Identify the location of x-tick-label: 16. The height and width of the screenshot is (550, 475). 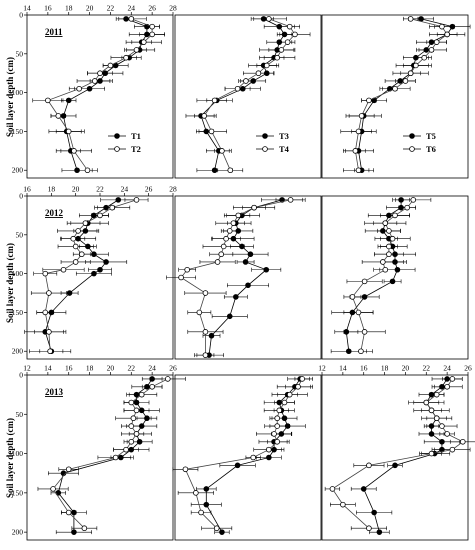
(48, 8).